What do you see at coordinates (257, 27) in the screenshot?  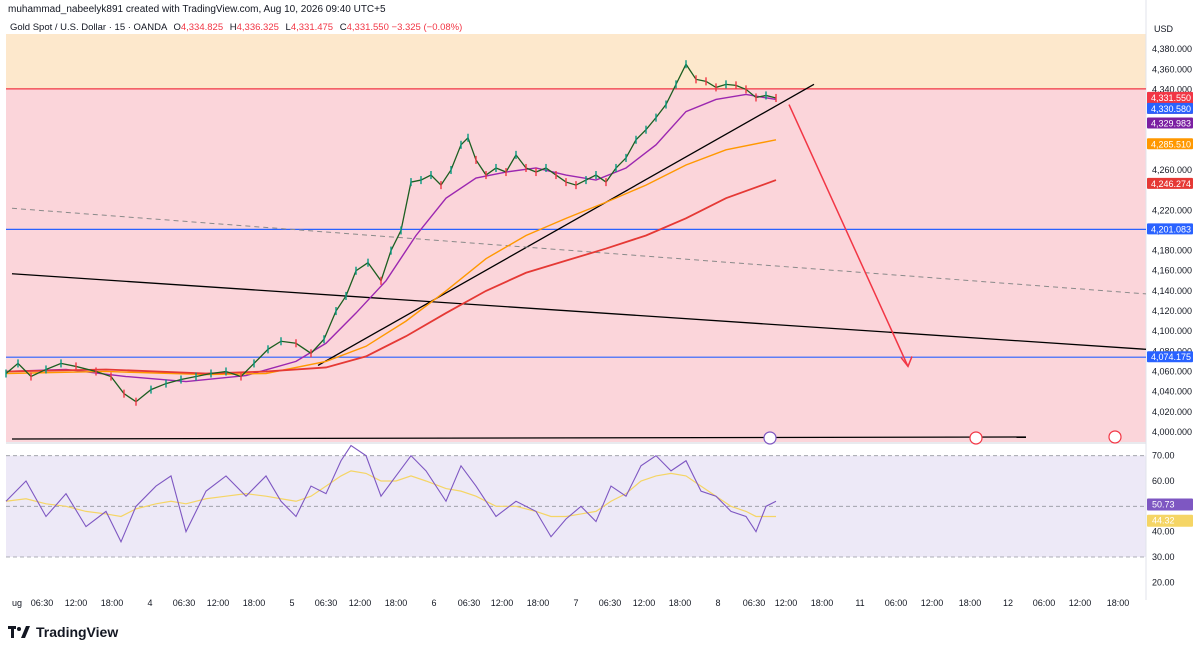 I see `high-value: 4,336.325` at bounding box center [257, 27].